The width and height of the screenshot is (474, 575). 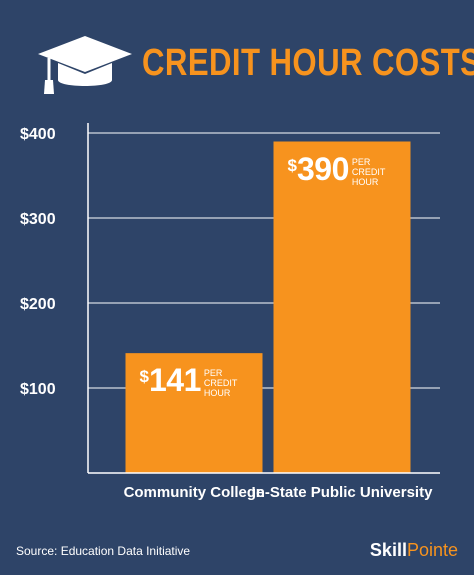 What do you see at coordinates (38, 219) in the screenshot?
I see `y-tick-label: $300` at bounding box center [38, 219].